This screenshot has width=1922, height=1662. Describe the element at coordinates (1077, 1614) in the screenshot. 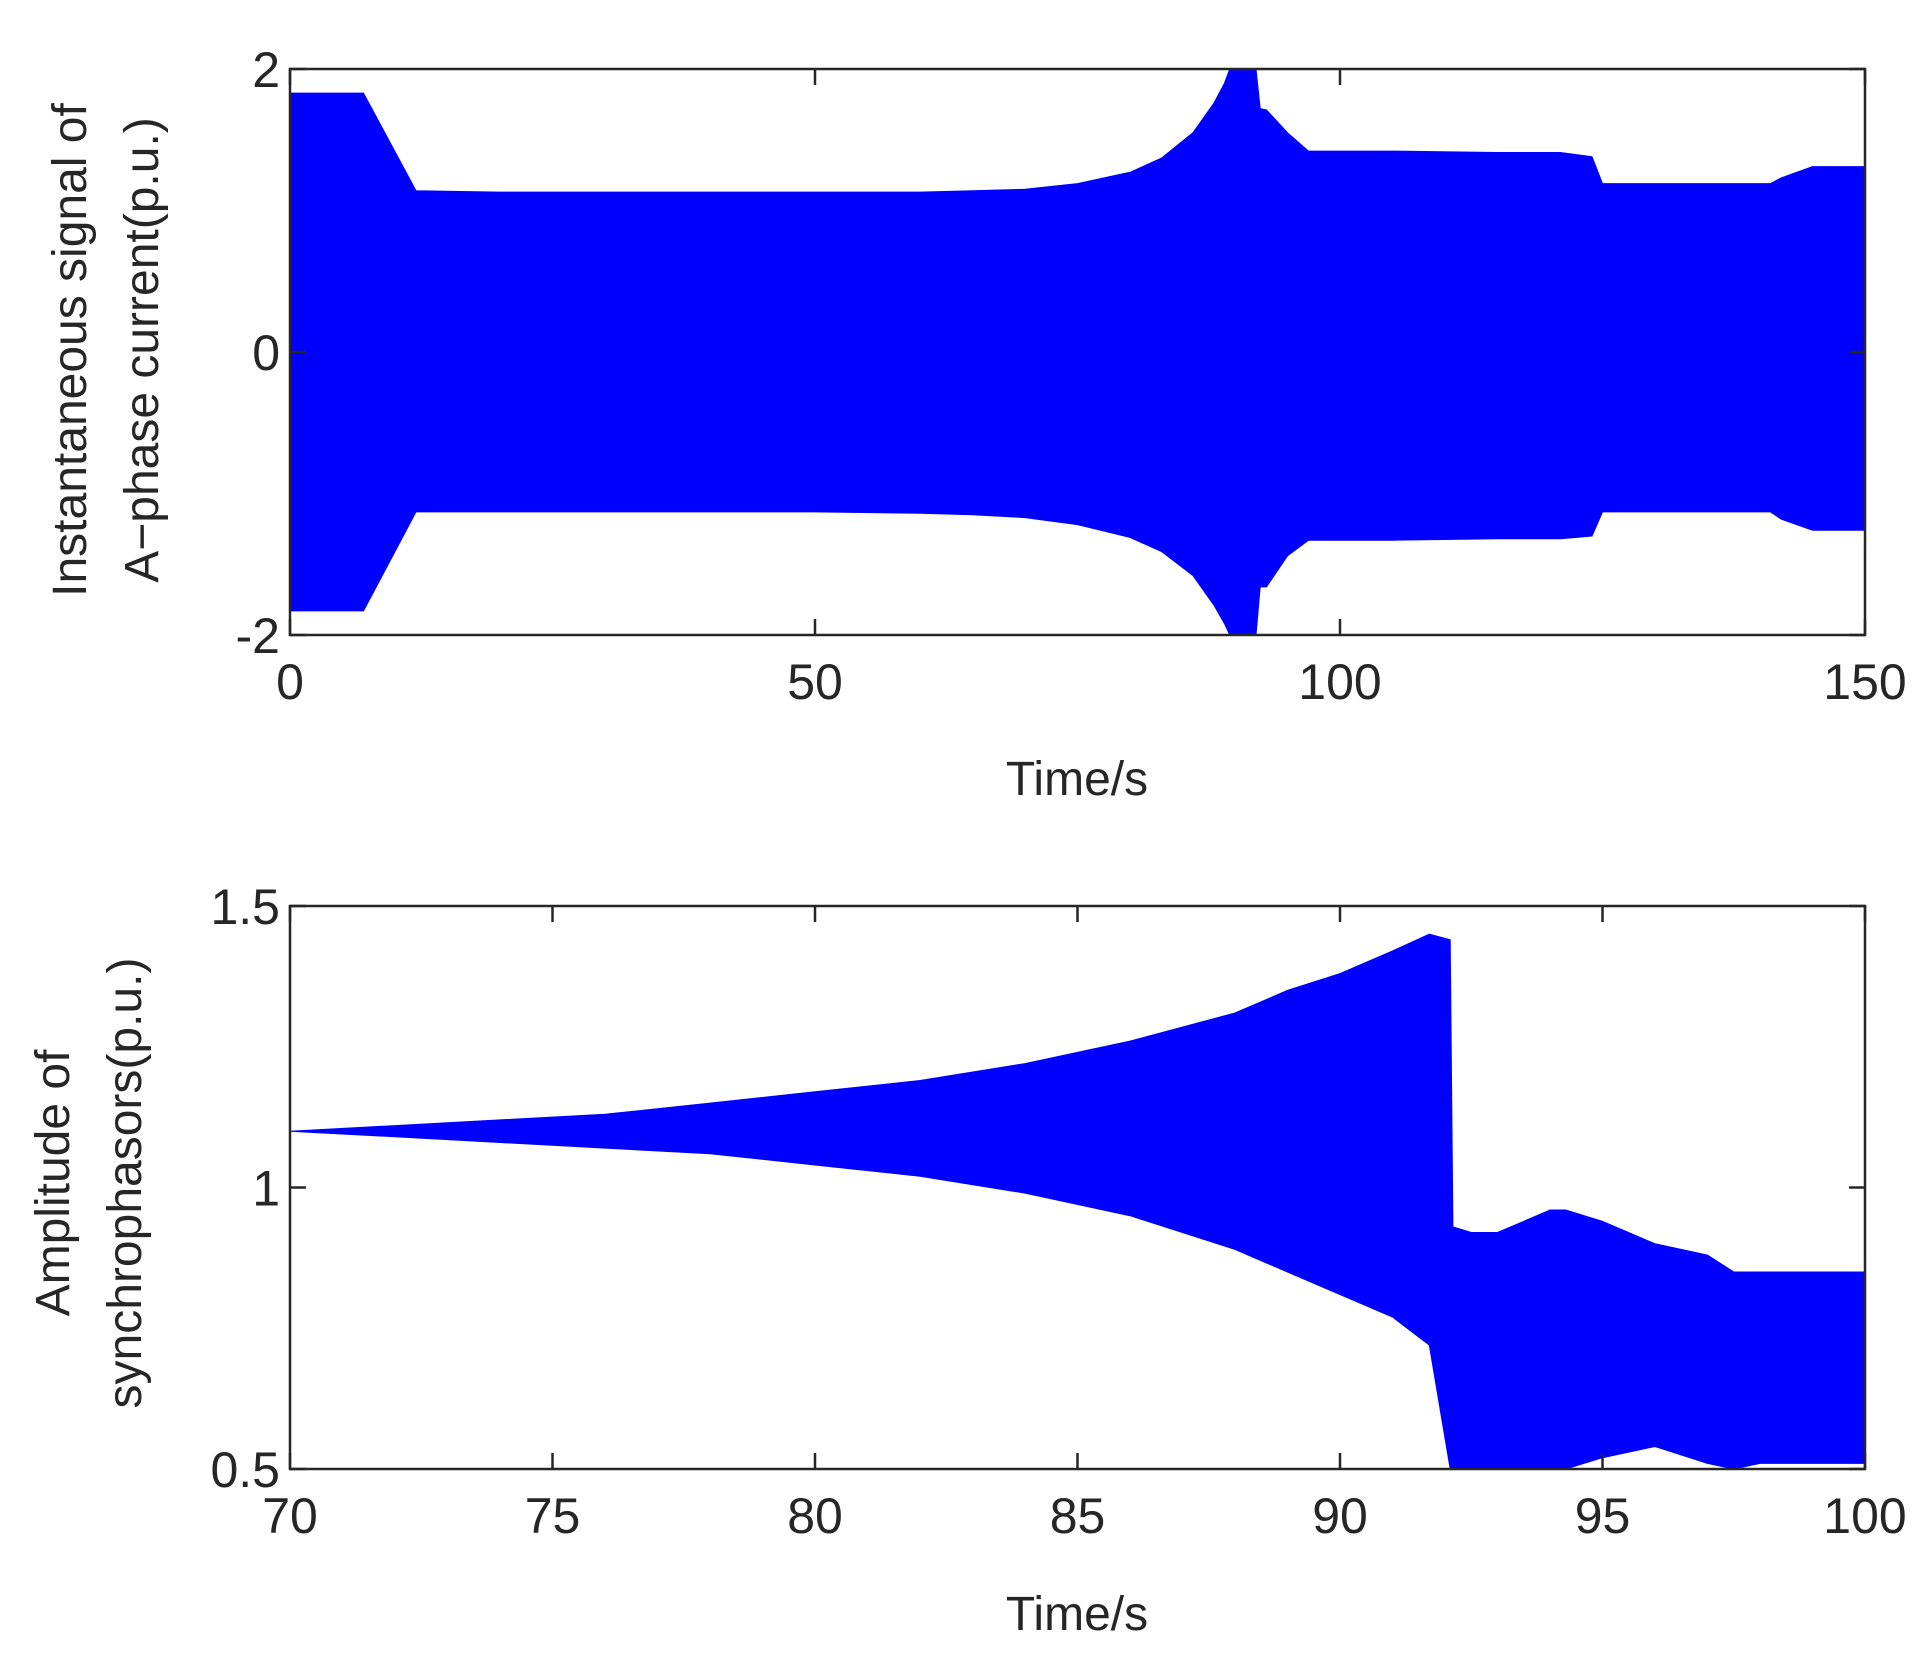

I see `bottom-x-axis-label: Time/s` at that location.